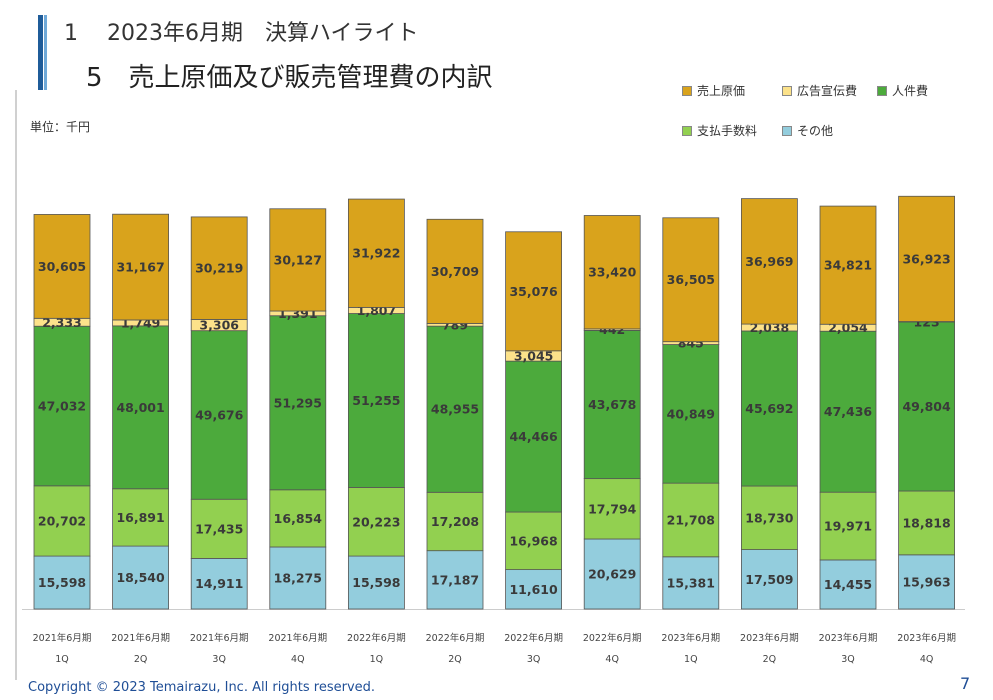 This screenshot has height=700, width=993. I want to click on data-label-cogs: 36,969, so click(769, 261).